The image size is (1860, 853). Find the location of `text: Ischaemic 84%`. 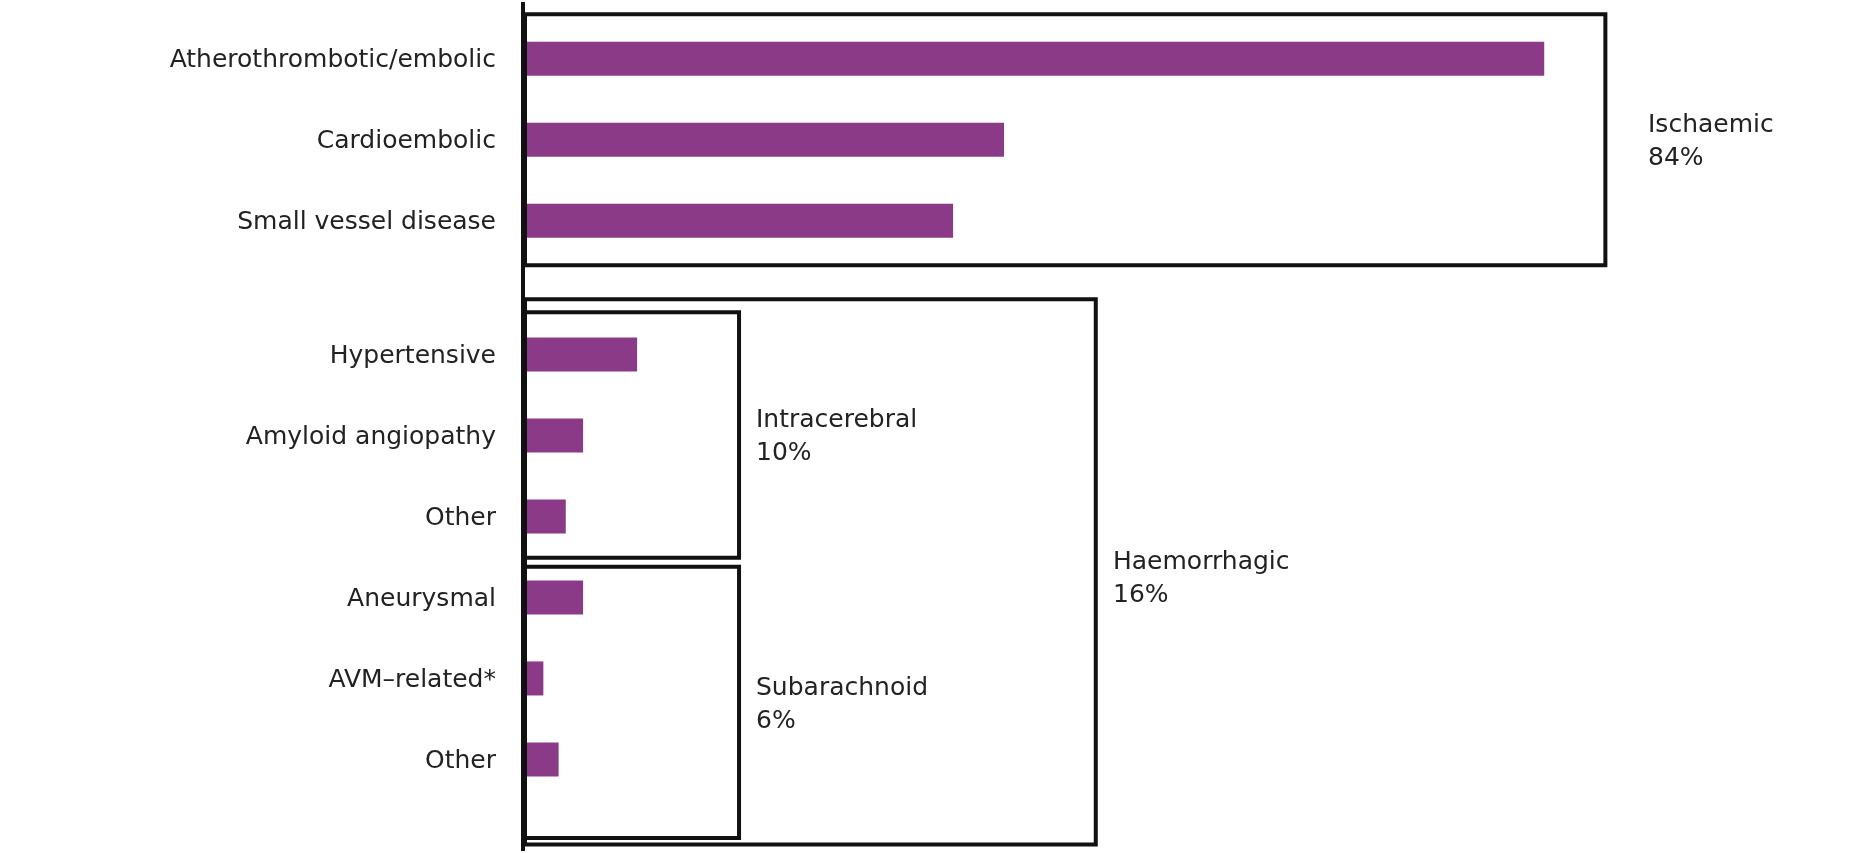

text: Ischaemic 84% is located at coordinates (1711, 140).